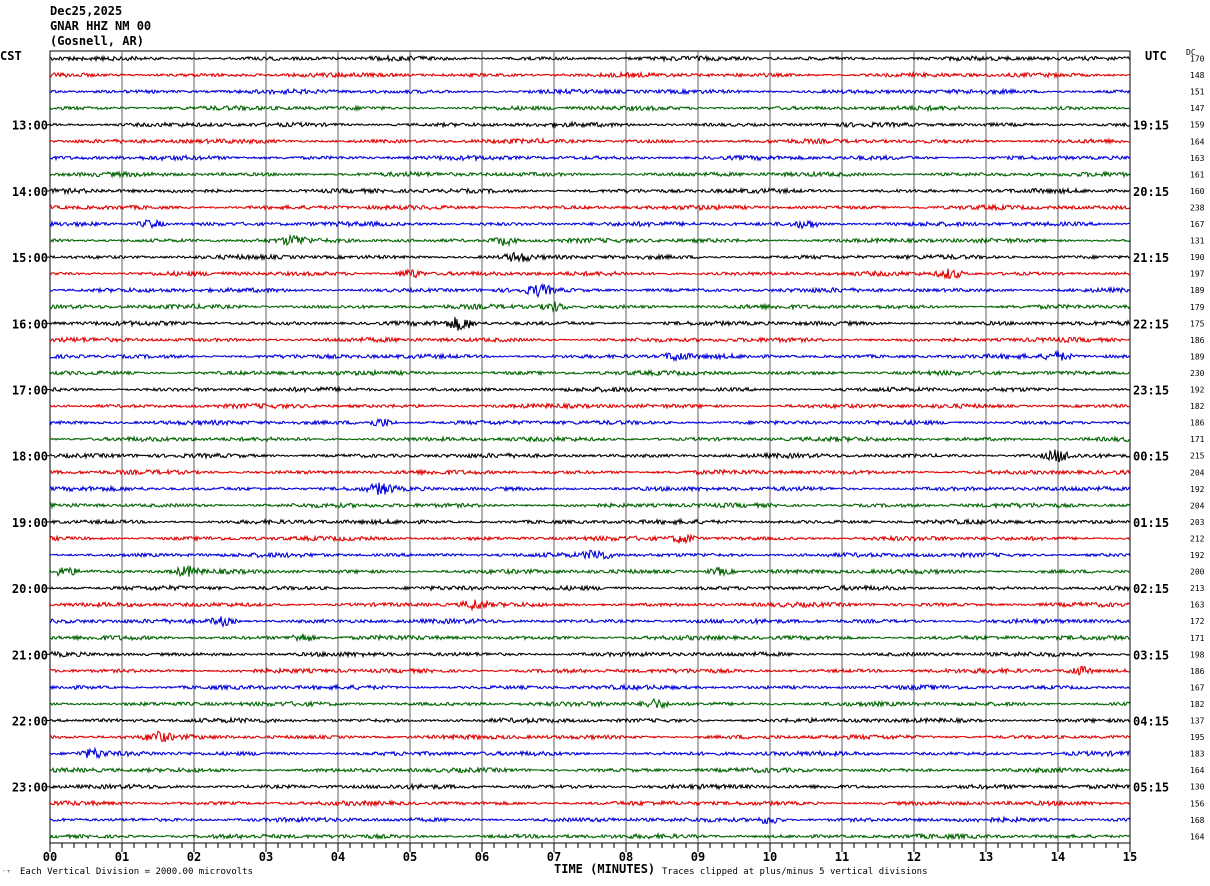 The width and height of the screenshot is (1210, 886). Describe the element at coordinates (30, 258) in the screenshot. I see `left-hour-label: 15:00` at that location.